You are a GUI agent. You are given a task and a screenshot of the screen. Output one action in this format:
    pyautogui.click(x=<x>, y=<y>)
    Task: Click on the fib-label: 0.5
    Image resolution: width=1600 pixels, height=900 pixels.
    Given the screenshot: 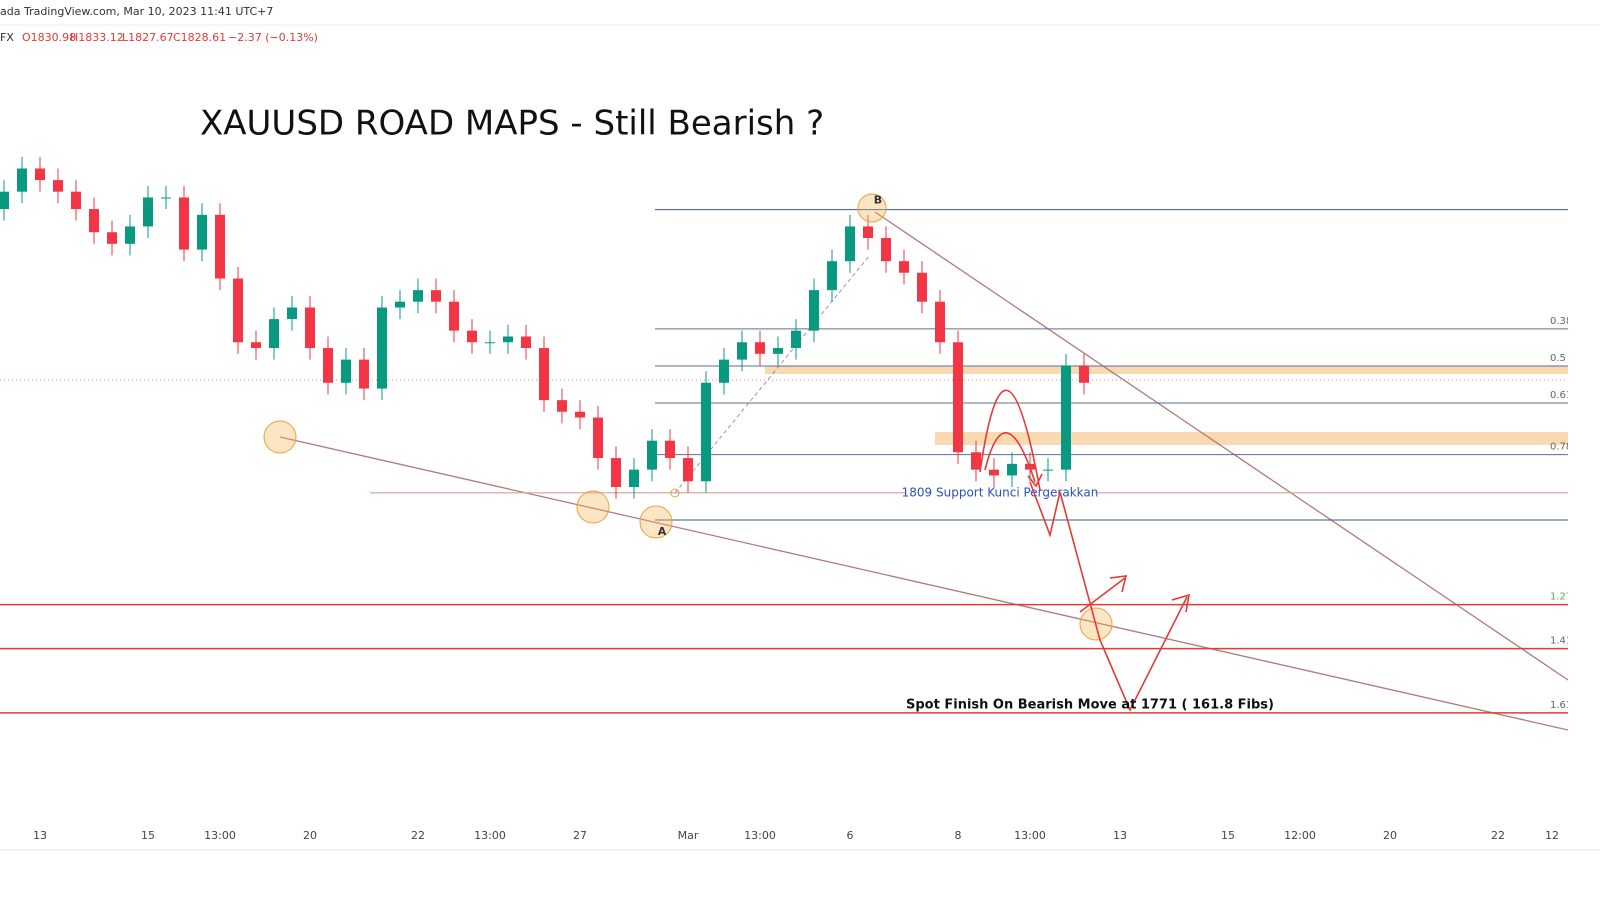 What is the action you would take?
    pyautogui.click(x=1558, y=358)
    